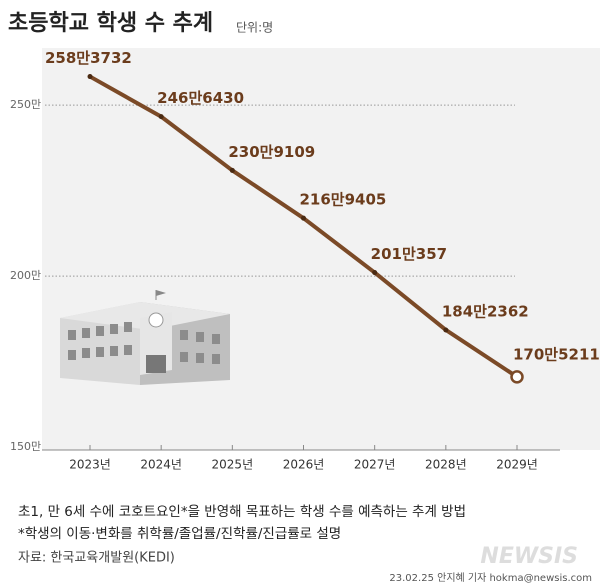 The height and width of the screenshot is (588, 600). Describe the element at coordinates (110, 23) in the screenshot. I see `chart-title: 초등학교 학생 수 추계` at that location.